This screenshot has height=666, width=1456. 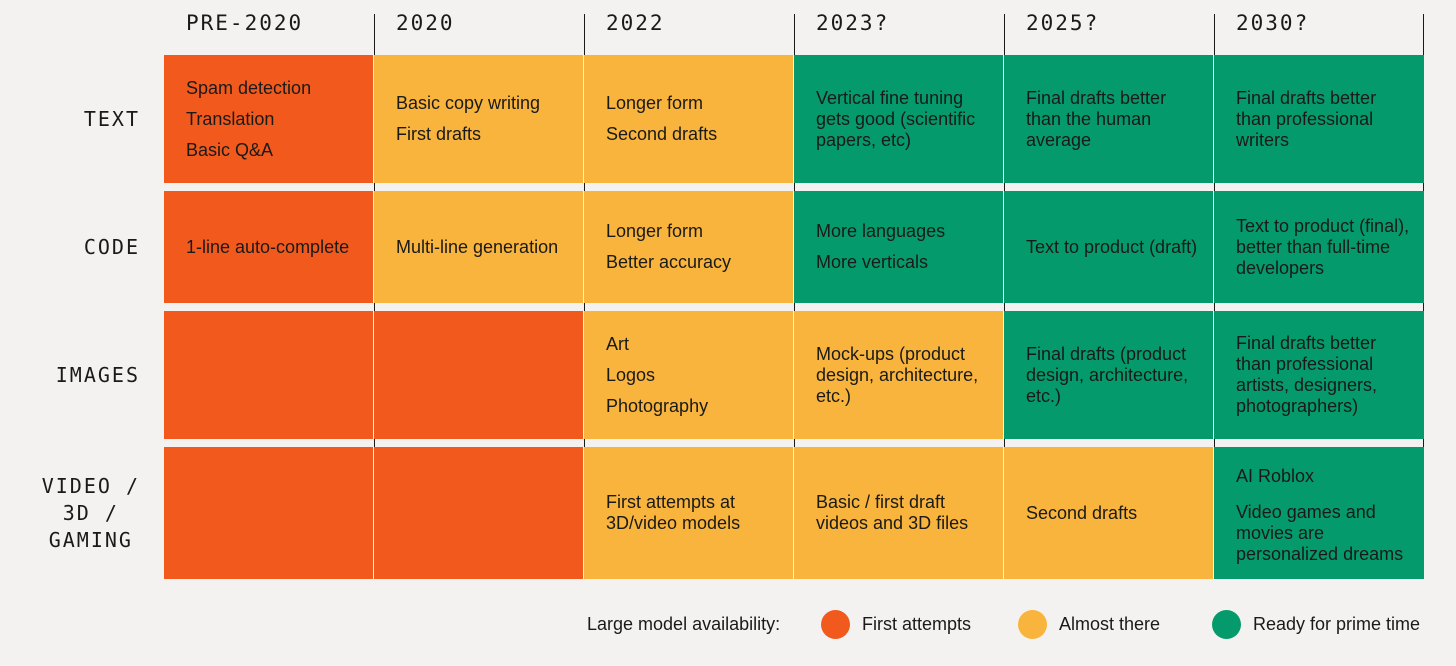 What do you see at coordinates (835, 624) in the screenshot?
I see `legend-swatch-orange` at bounding box center [835, 624].